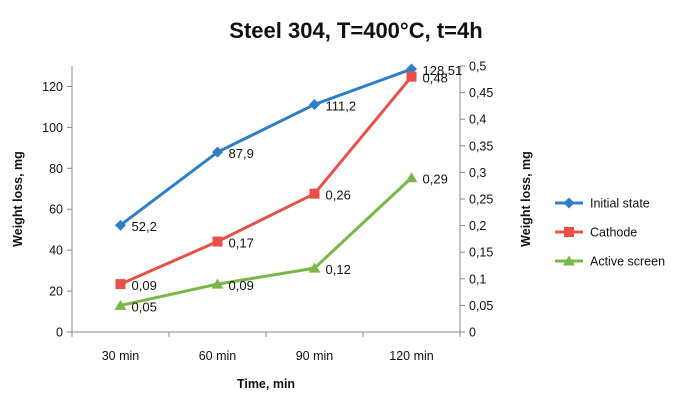  Describe the element at coordinates (443, 70) in the screenshot. I see `data-label-initial-state: 128,51` at that location.